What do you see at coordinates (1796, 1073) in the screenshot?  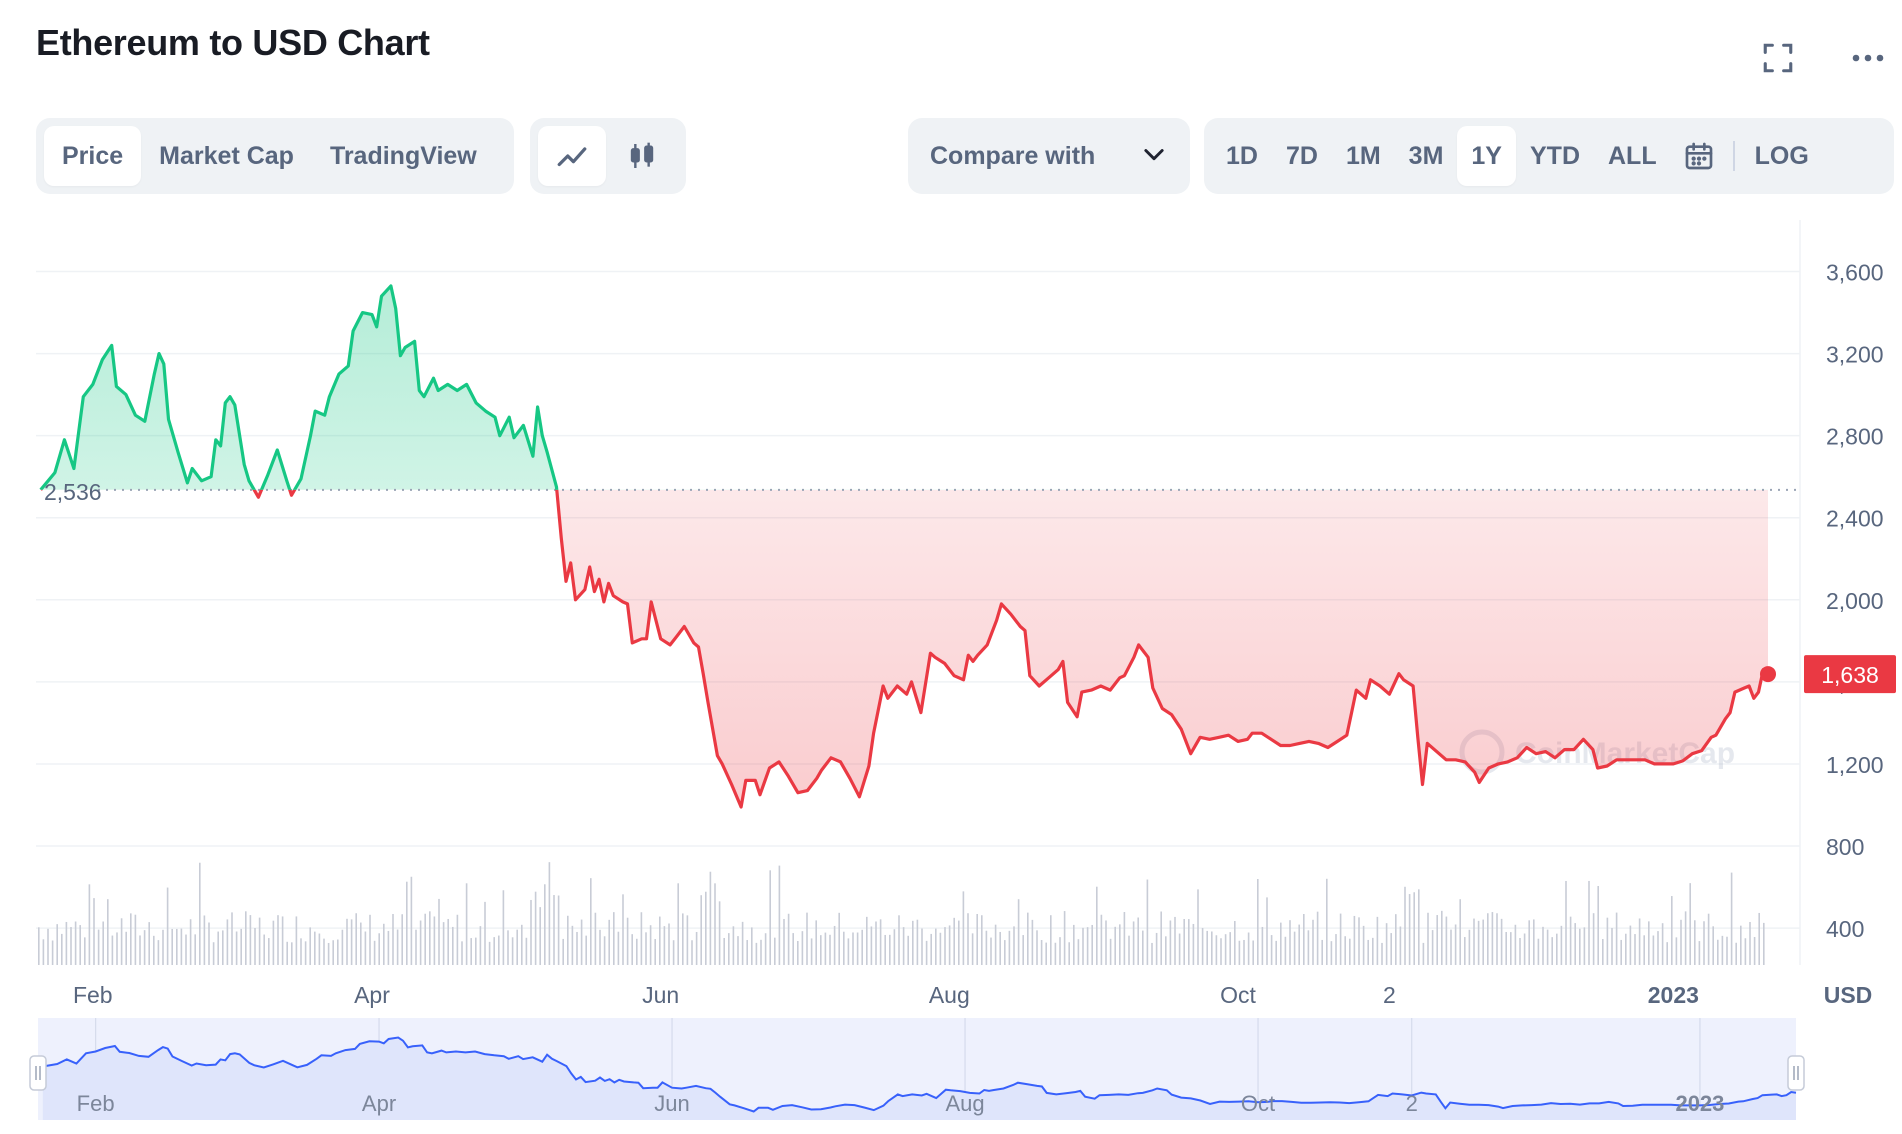 I see `navigator-handle-right` at bounding box center [1796, 1073].